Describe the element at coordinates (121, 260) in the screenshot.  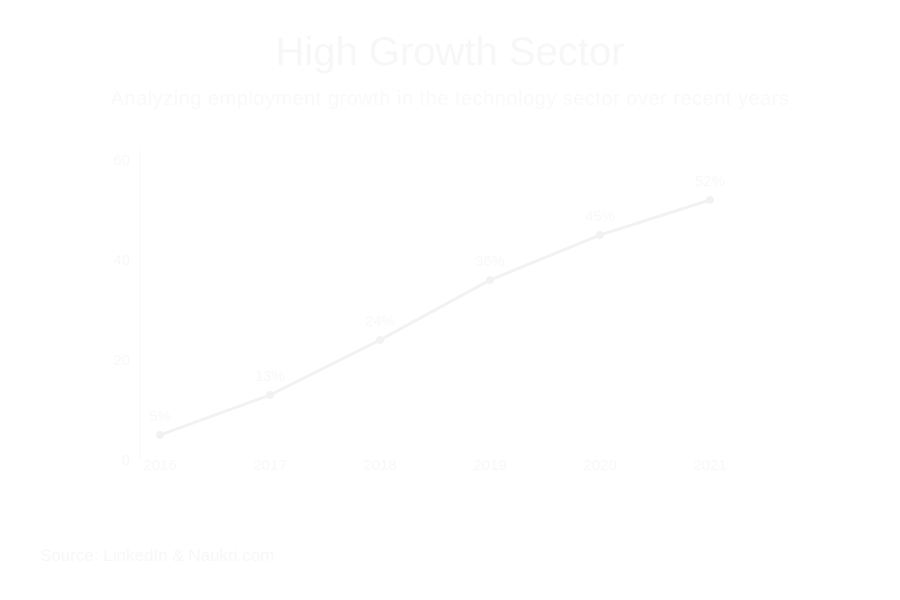
I see `y-tick-label: 40` at that location.